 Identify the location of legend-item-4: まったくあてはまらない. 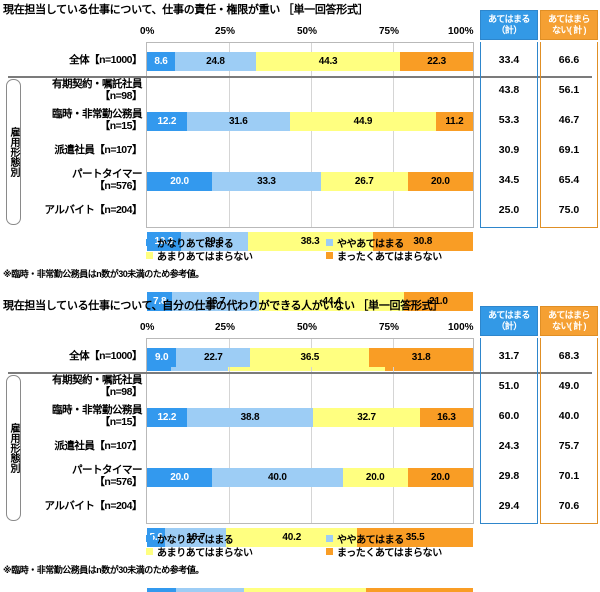
(416, 255).